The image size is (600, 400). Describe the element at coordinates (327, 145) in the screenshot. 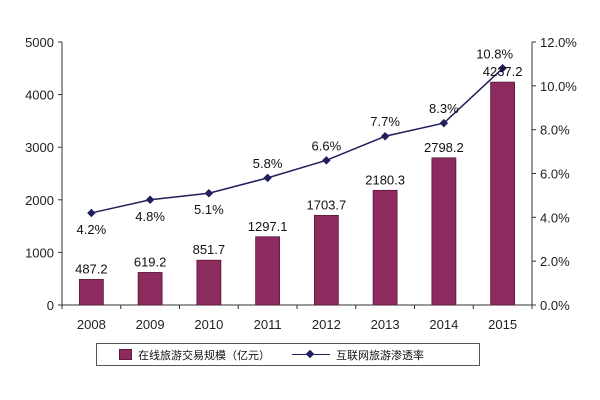

I see `line-value-label: 6.6%` at that location.